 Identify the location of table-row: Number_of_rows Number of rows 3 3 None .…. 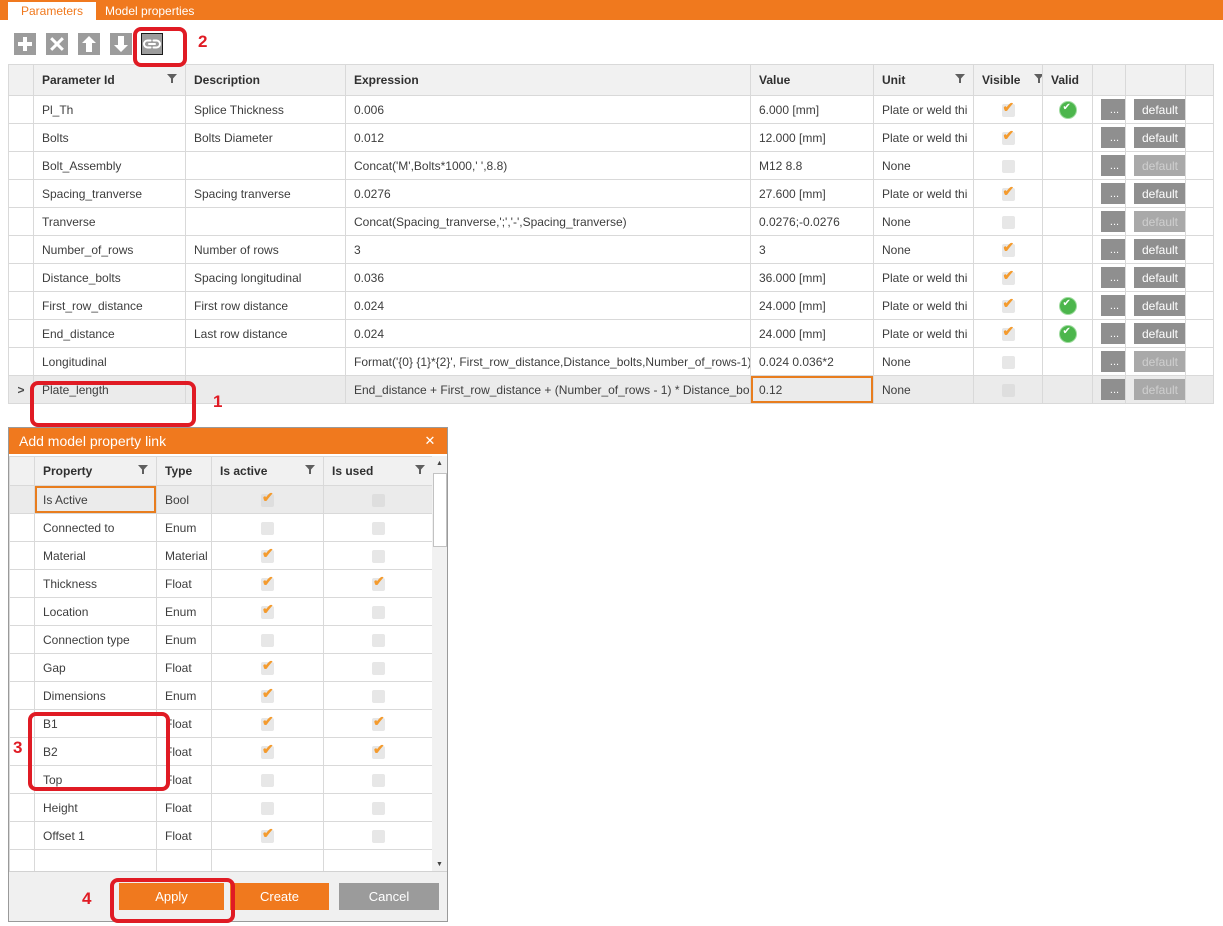
(611, 249).